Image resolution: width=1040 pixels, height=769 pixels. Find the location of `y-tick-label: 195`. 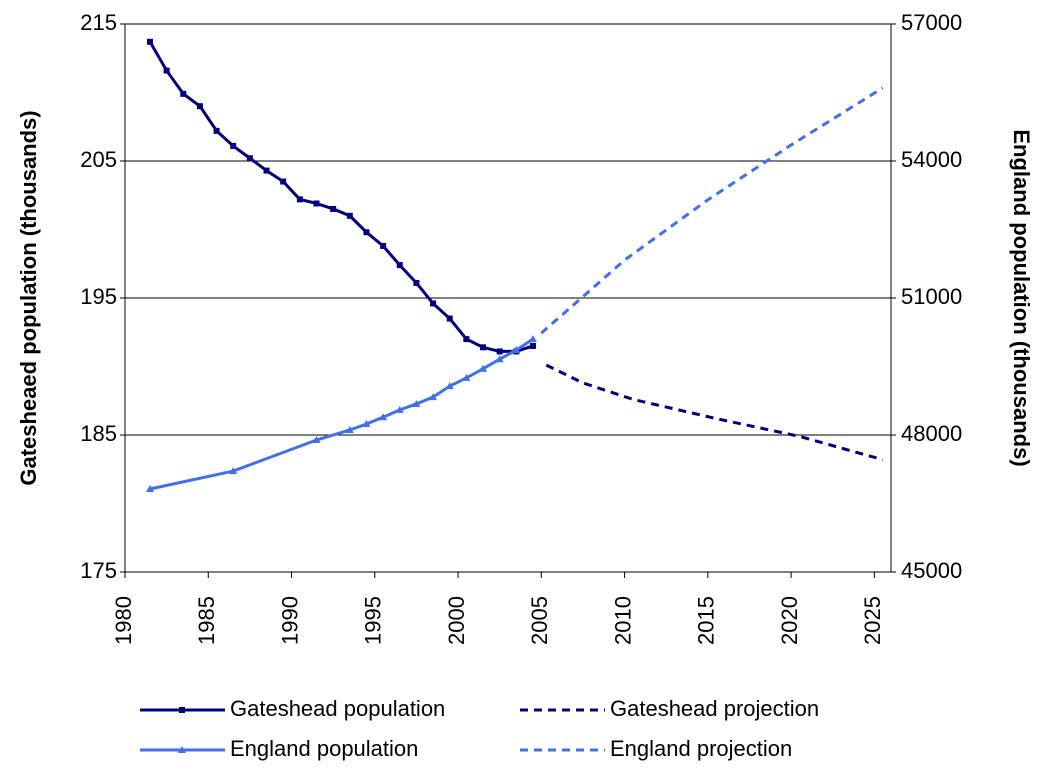

y-tick-label: 195 is located at coordinates (98, 296).